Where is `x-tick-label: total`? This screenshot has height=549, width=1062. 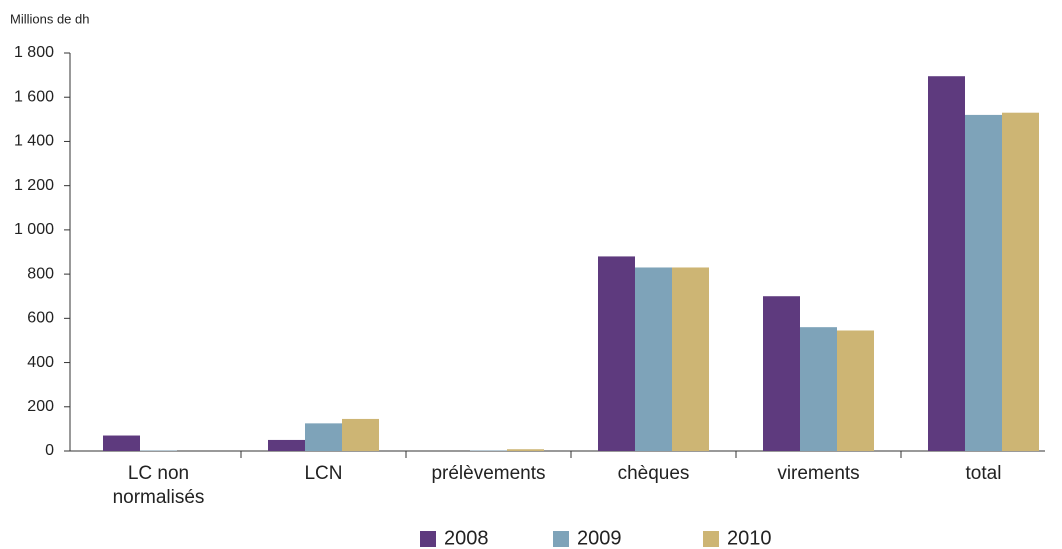 x-tick-label: total is located at coordinates (983, 473).